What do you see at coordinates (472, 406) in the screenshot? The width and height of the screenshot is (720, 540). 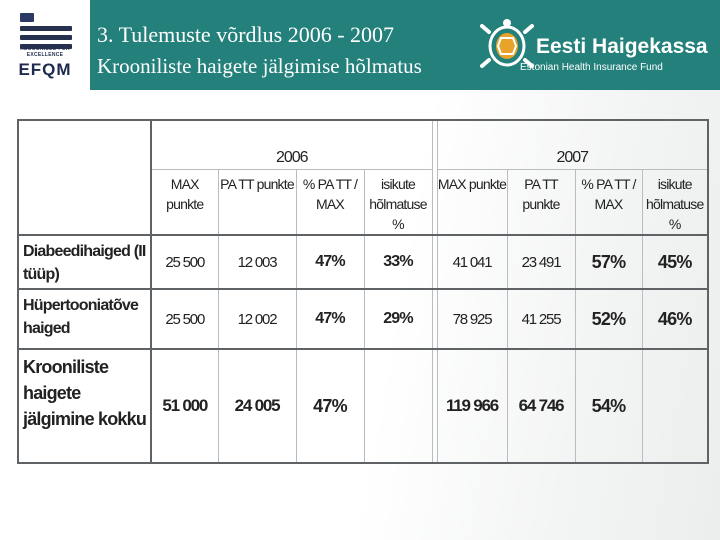 I see `cell-max-2007: 119 966` at bounding box center [472, 406].